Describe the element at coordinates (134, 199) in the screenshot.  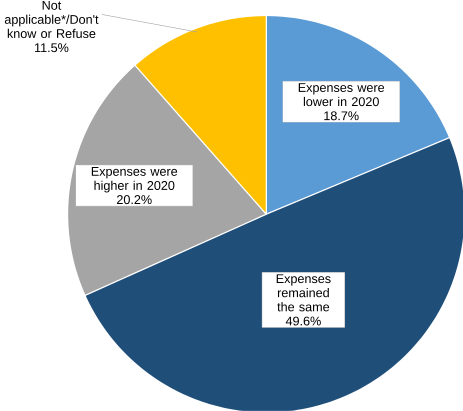
I see `data-label: 20.2%` at that location.